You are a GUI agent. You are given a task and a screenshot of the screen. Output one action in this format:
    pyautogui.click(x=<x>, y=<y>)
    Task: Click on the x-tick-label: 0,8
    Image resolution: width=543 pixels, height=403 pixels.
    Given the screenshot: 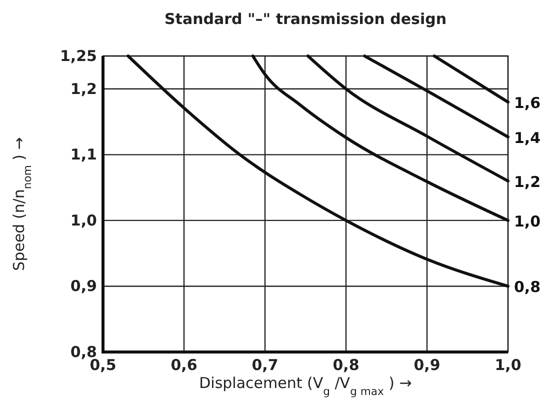 What is the action you would take?
    pyautogui.click(x=346, y=365)
    